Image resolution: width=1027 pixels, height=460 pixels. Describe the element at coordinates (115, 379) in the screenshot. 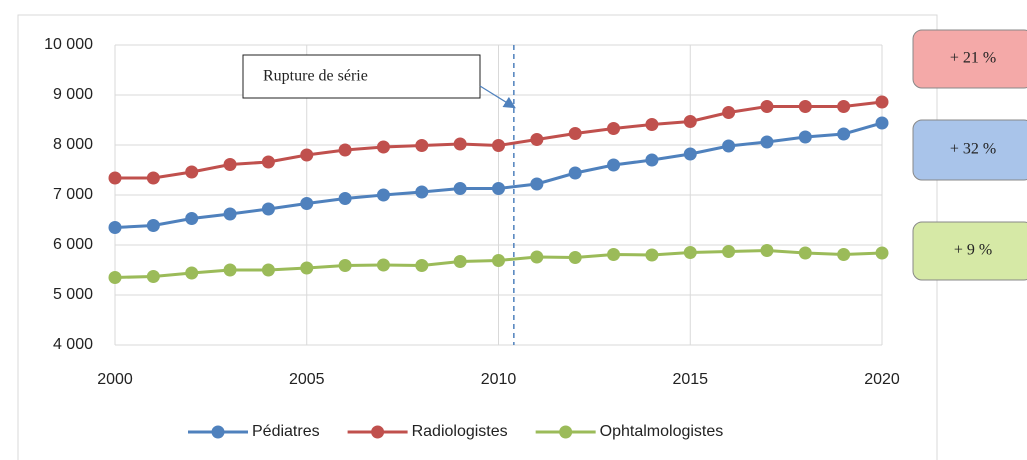

I see `x-tick-label: 2000` at that location.